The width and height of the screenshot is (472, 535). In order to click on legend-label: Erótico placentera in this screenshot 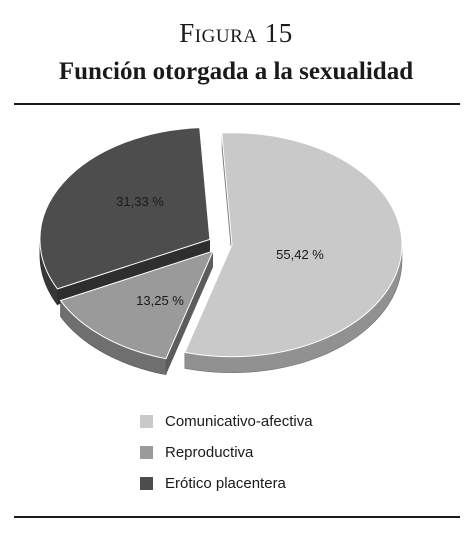, I will do `click(225, 483)`.